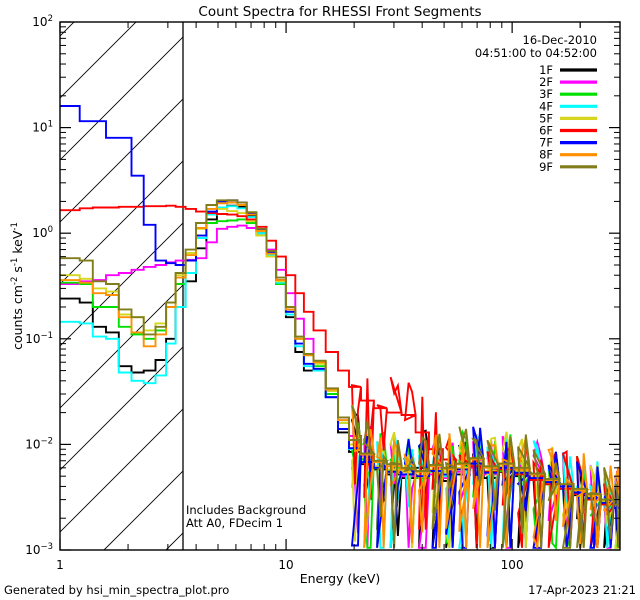 Image resolution: width=640 pixels, height=600 pixels. What do you see at coordinates (536, 53) in the screenshot?
I see `observation-time-range: 04:51:00 to 04:52:00` at bounding box center [536, 53].